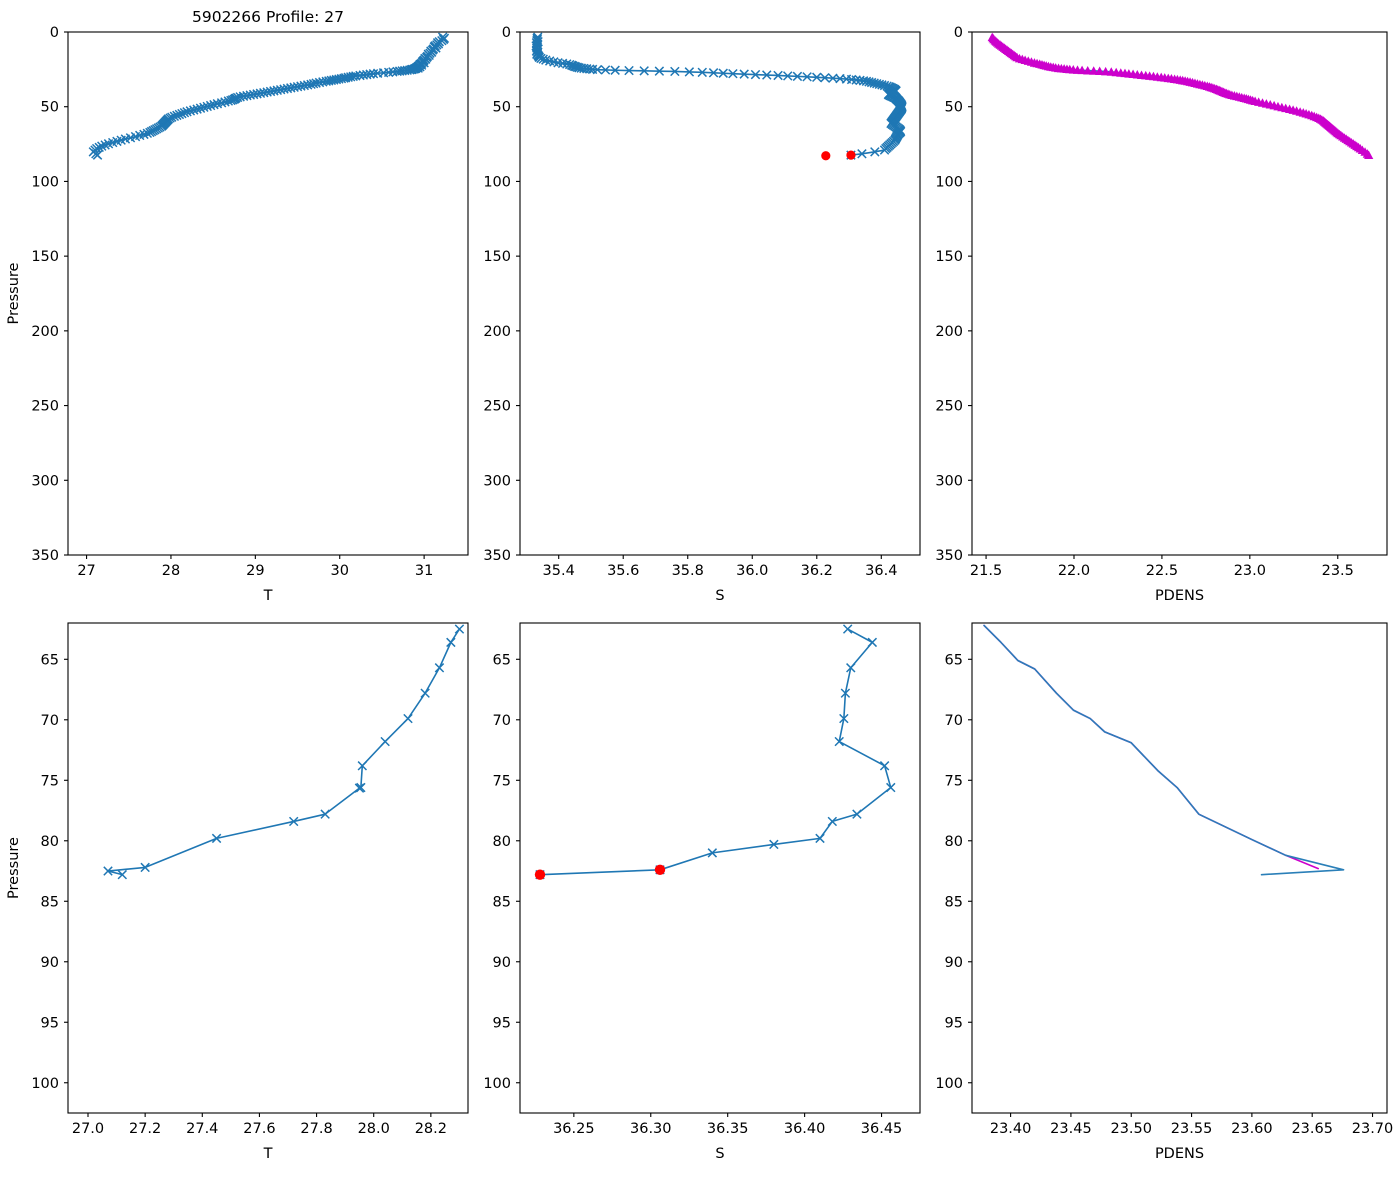 This screenshot has height=1200, width=1400. What do you see at coordinates (340, 571) in the screenshot?
I see `x-tick-label: 30` at bounding box center [340, 571].